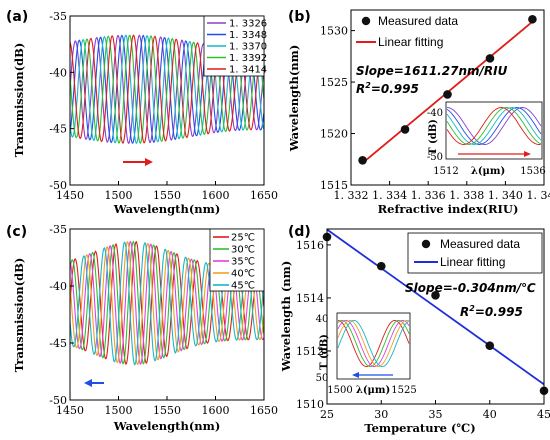 The image size is (550, 440). Describe the element at coordinates (299, 17) in the screenshot. I see `panel-b-label: (b)` at that location.